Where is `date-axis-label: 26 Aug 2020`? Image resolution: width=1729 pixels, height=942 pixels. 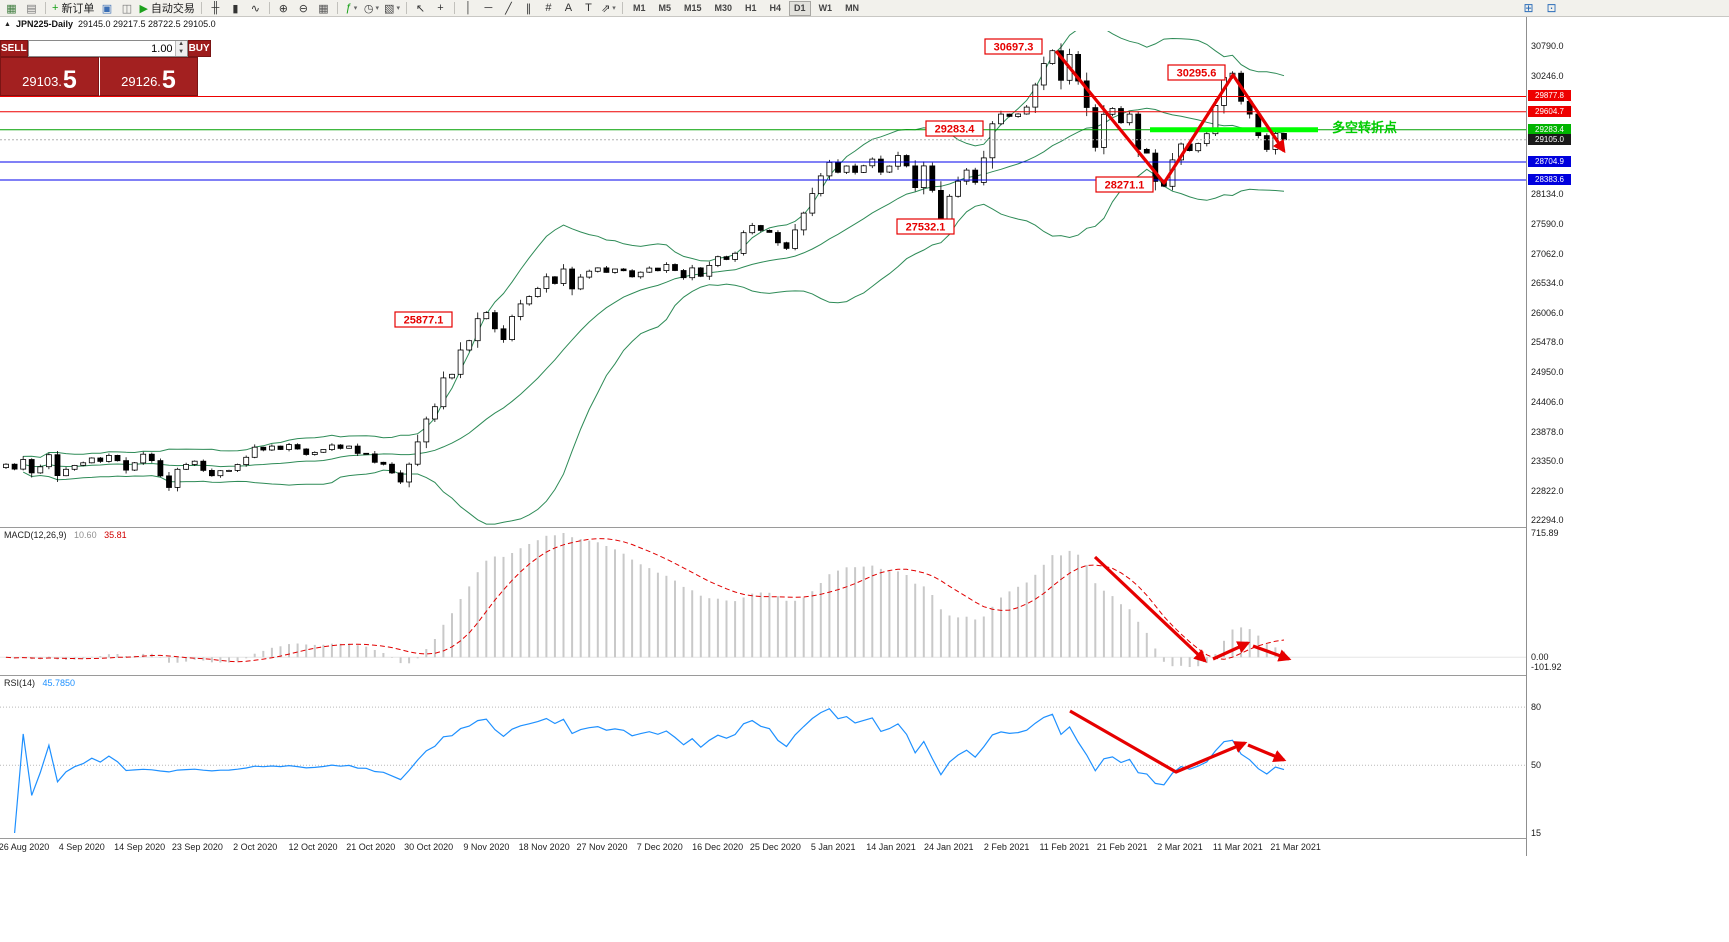
date-axis-label: 26 Aug 2020 is located at coordinates (25, 847).